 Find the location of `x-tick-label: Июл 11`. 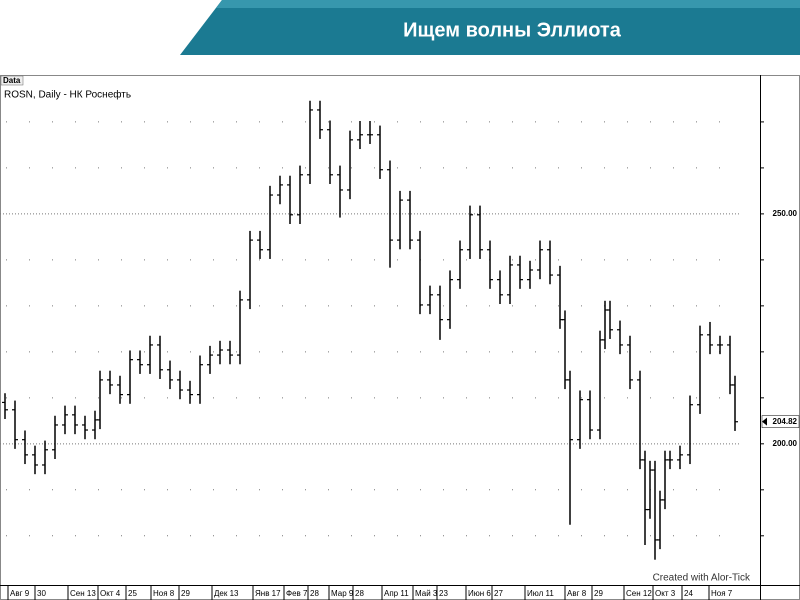

x-tick-label: Июл 11 is located at coordinates (540, 593).